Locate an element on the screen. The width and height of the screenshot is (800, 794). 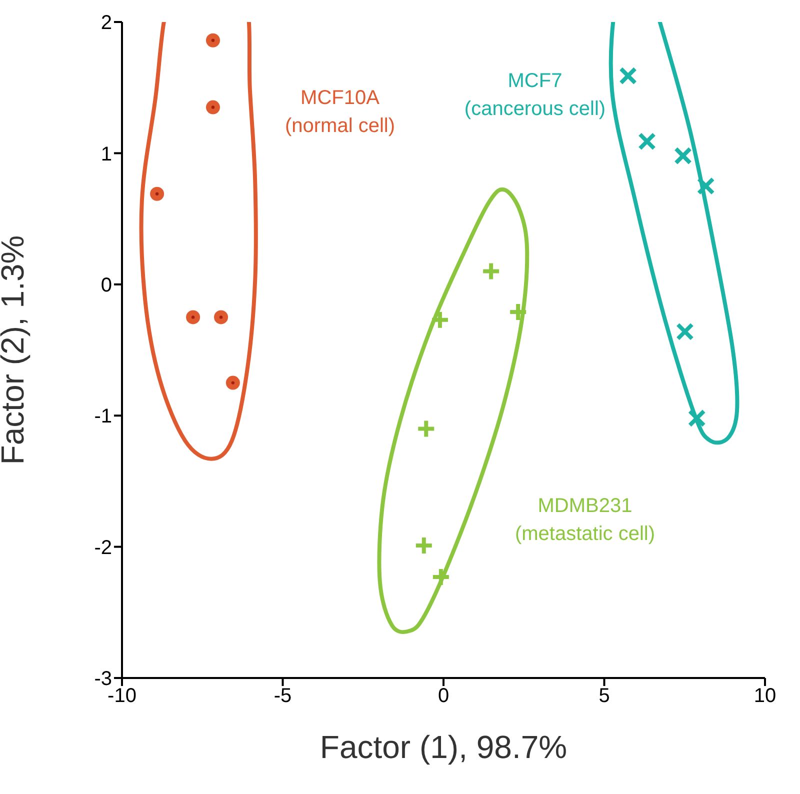
x-axis-title: Factor (1), 98.7% is located at coordinates (444, 747).